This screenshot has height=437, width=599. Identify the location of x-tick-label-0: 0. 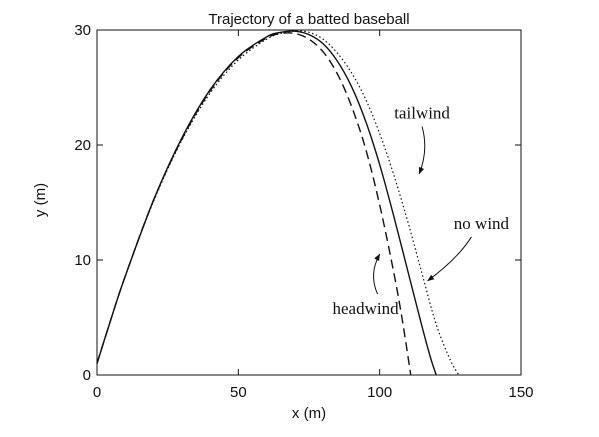
(97, 392).